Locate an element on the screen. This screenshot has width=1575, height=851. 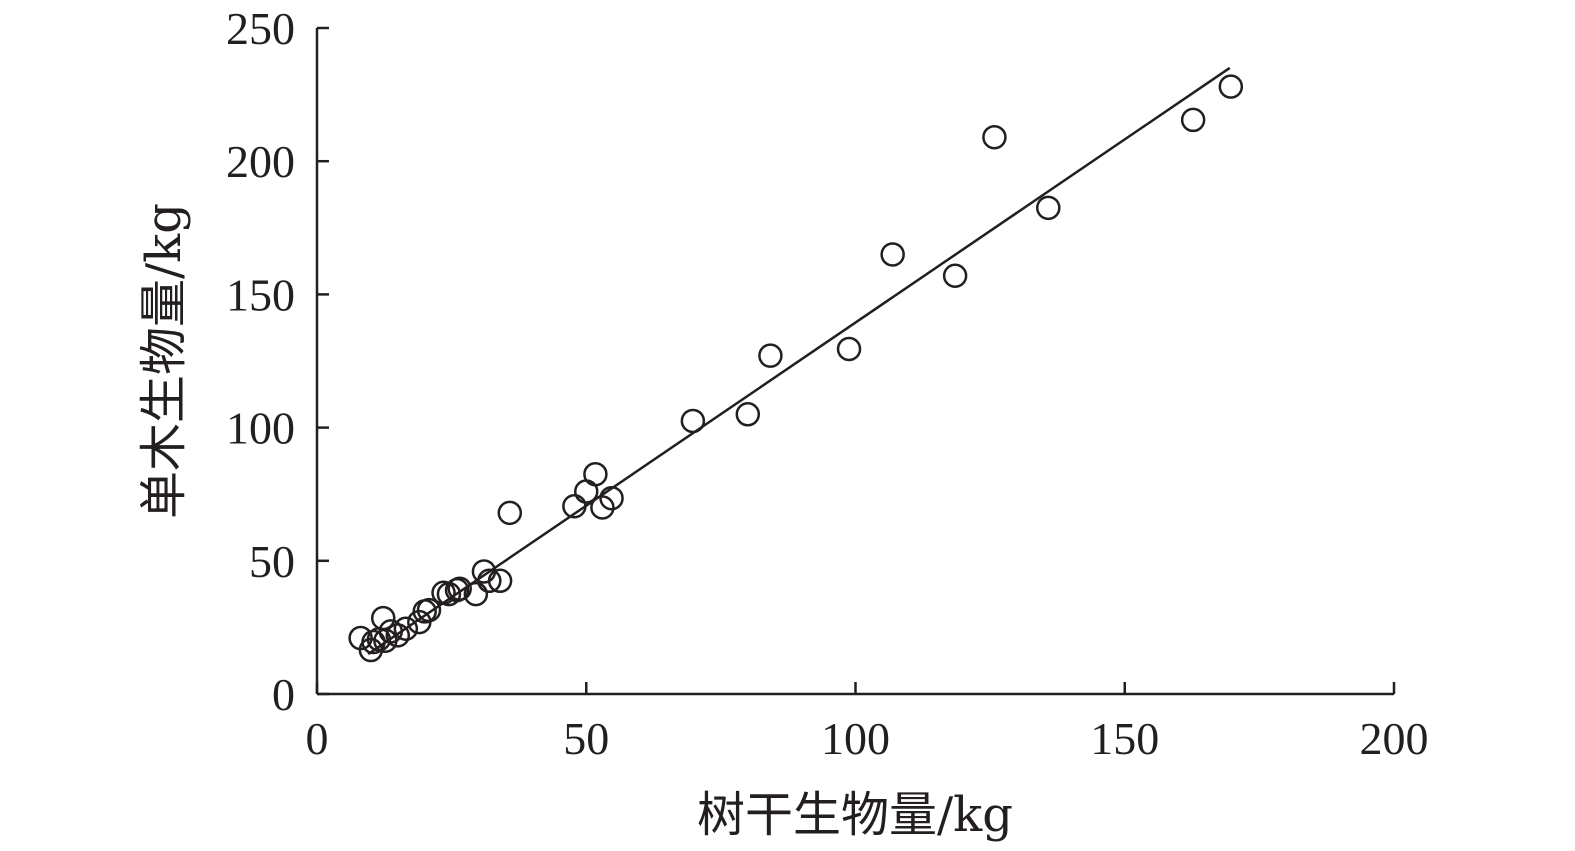
y-tick-label: 100 is located at coordinates (260, 428).